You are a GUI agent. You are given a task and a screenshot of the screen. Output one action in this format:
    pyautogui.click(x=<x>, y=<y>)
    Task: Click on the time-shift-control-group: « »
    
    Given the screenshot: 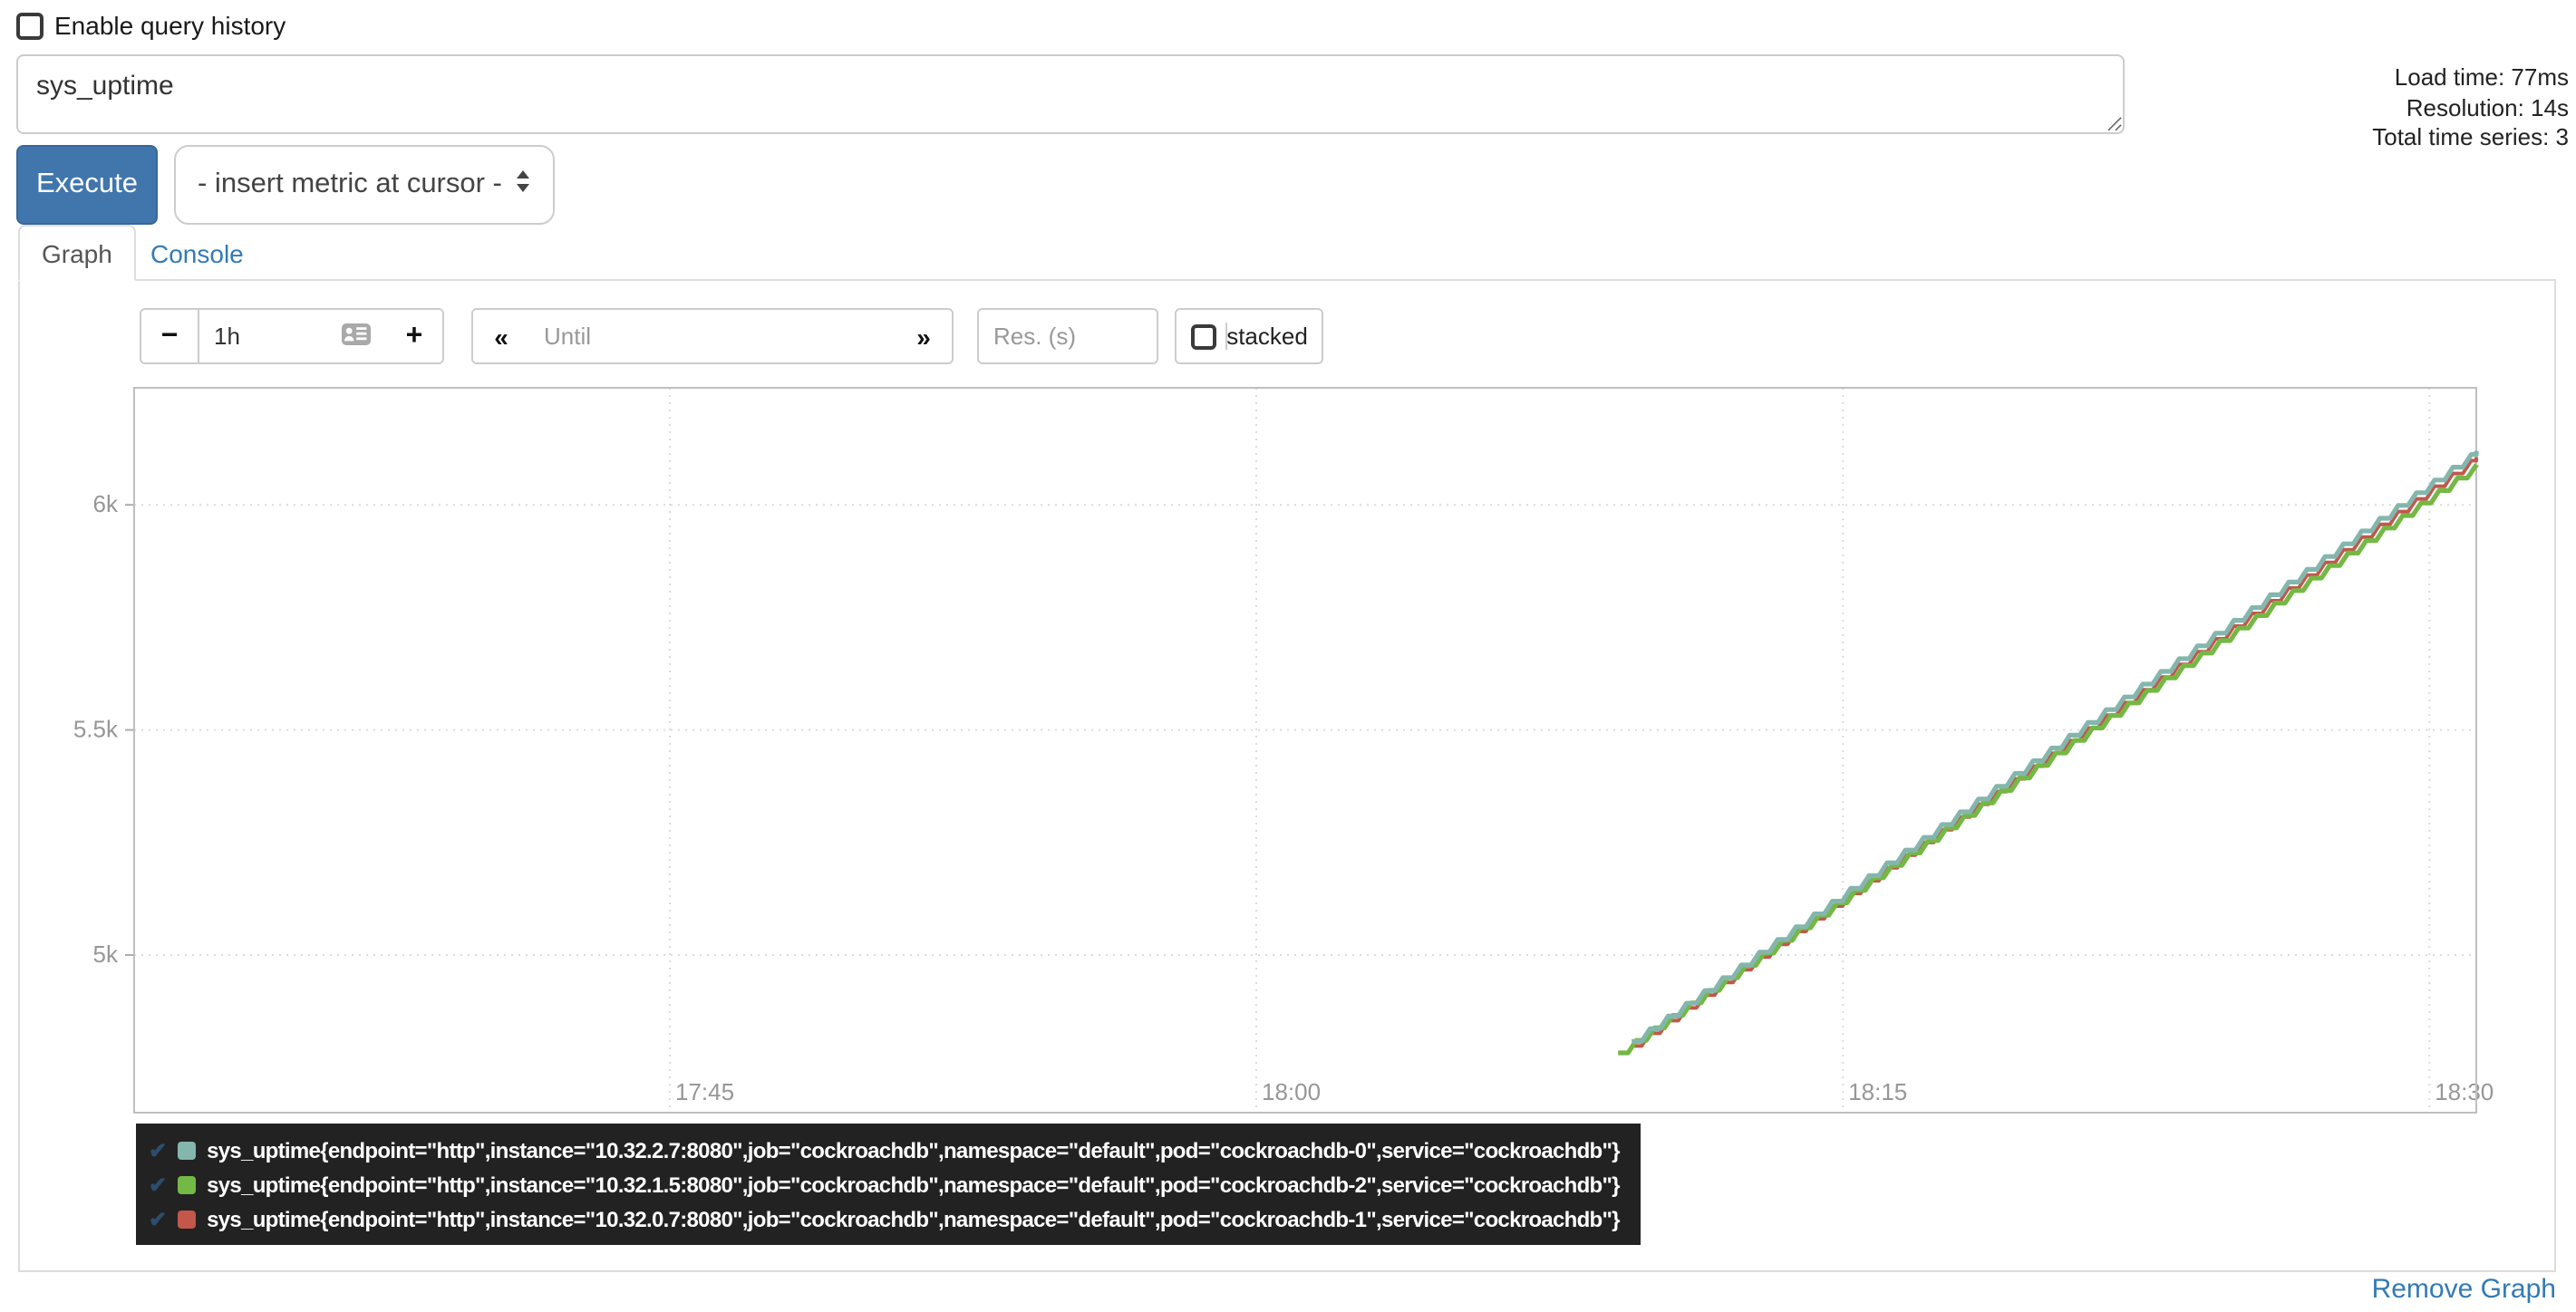 What is the action you would take?
    pyautogui.click(x=712, y=336)
    